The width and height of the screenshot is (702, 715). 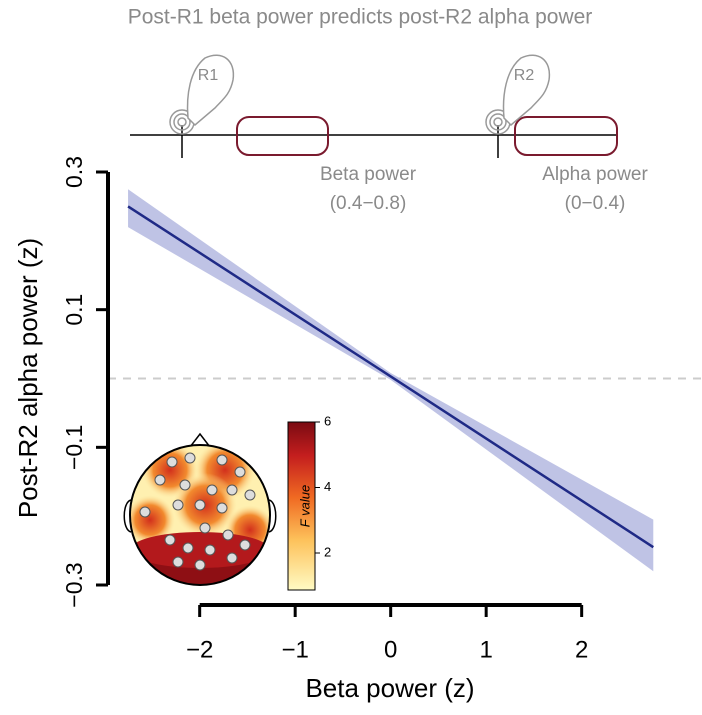 What do you see at coordinates (368, 203) in the screenshot?
I see `window-range: (0.4−0.8)` at bounding box center [368, 203].